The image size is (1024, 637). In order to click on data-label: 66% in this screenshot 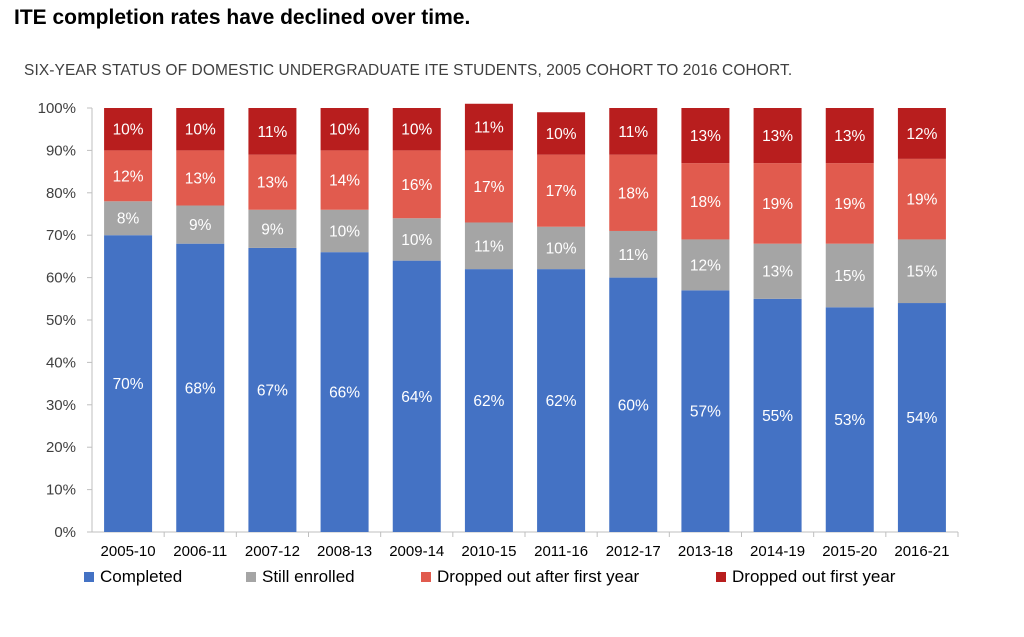, I will do `click(344, 393)`.